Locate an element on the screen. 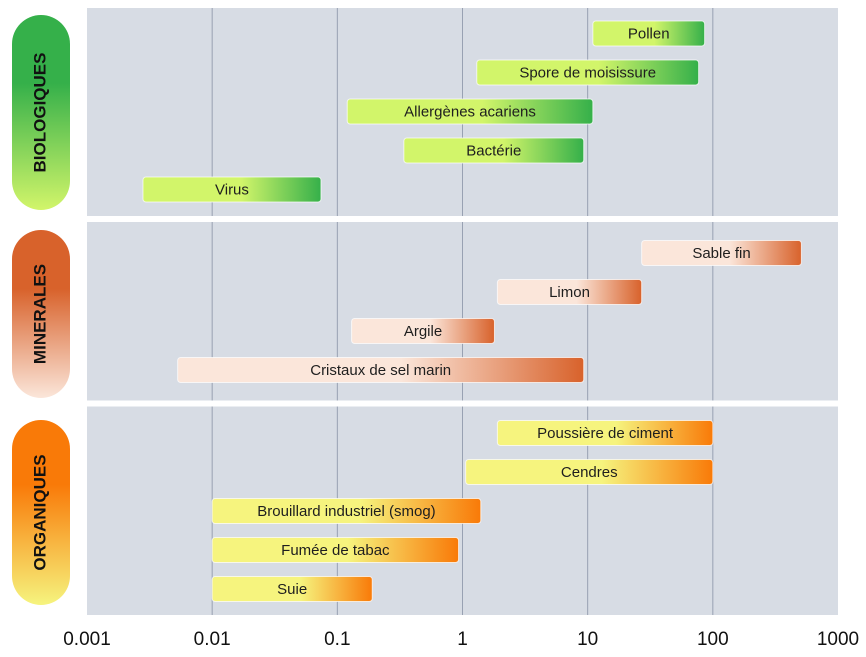 This screenshot has height=657, width=866. bar-label: Poussière de ciment is located at coordinates (605, 433).